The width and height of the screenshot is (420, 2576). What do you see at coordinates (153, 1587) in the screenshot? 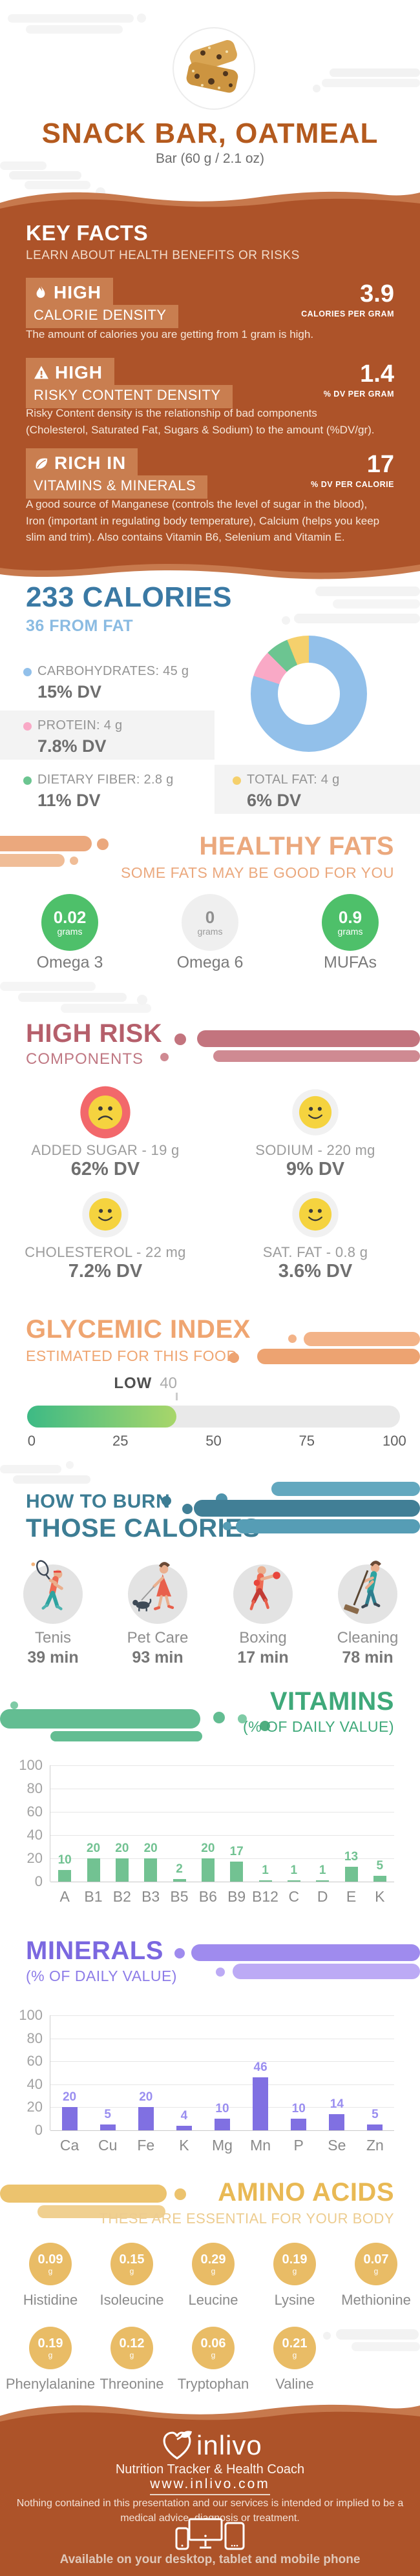
I see `dog-walking-icon` at bounding box center [153, 1587].